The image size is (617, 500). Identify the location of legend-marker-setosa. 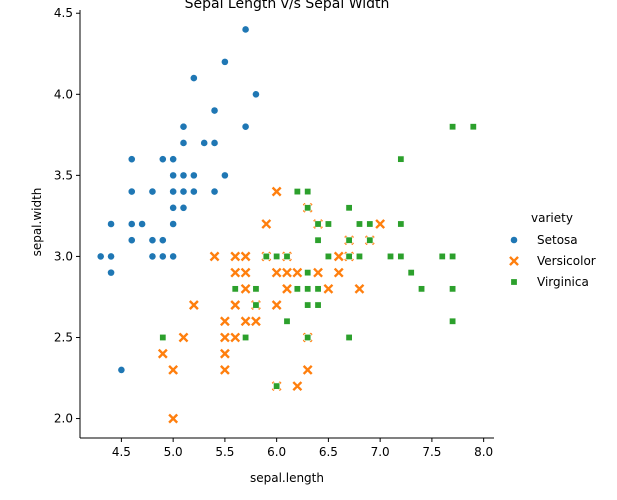
(514, 240).